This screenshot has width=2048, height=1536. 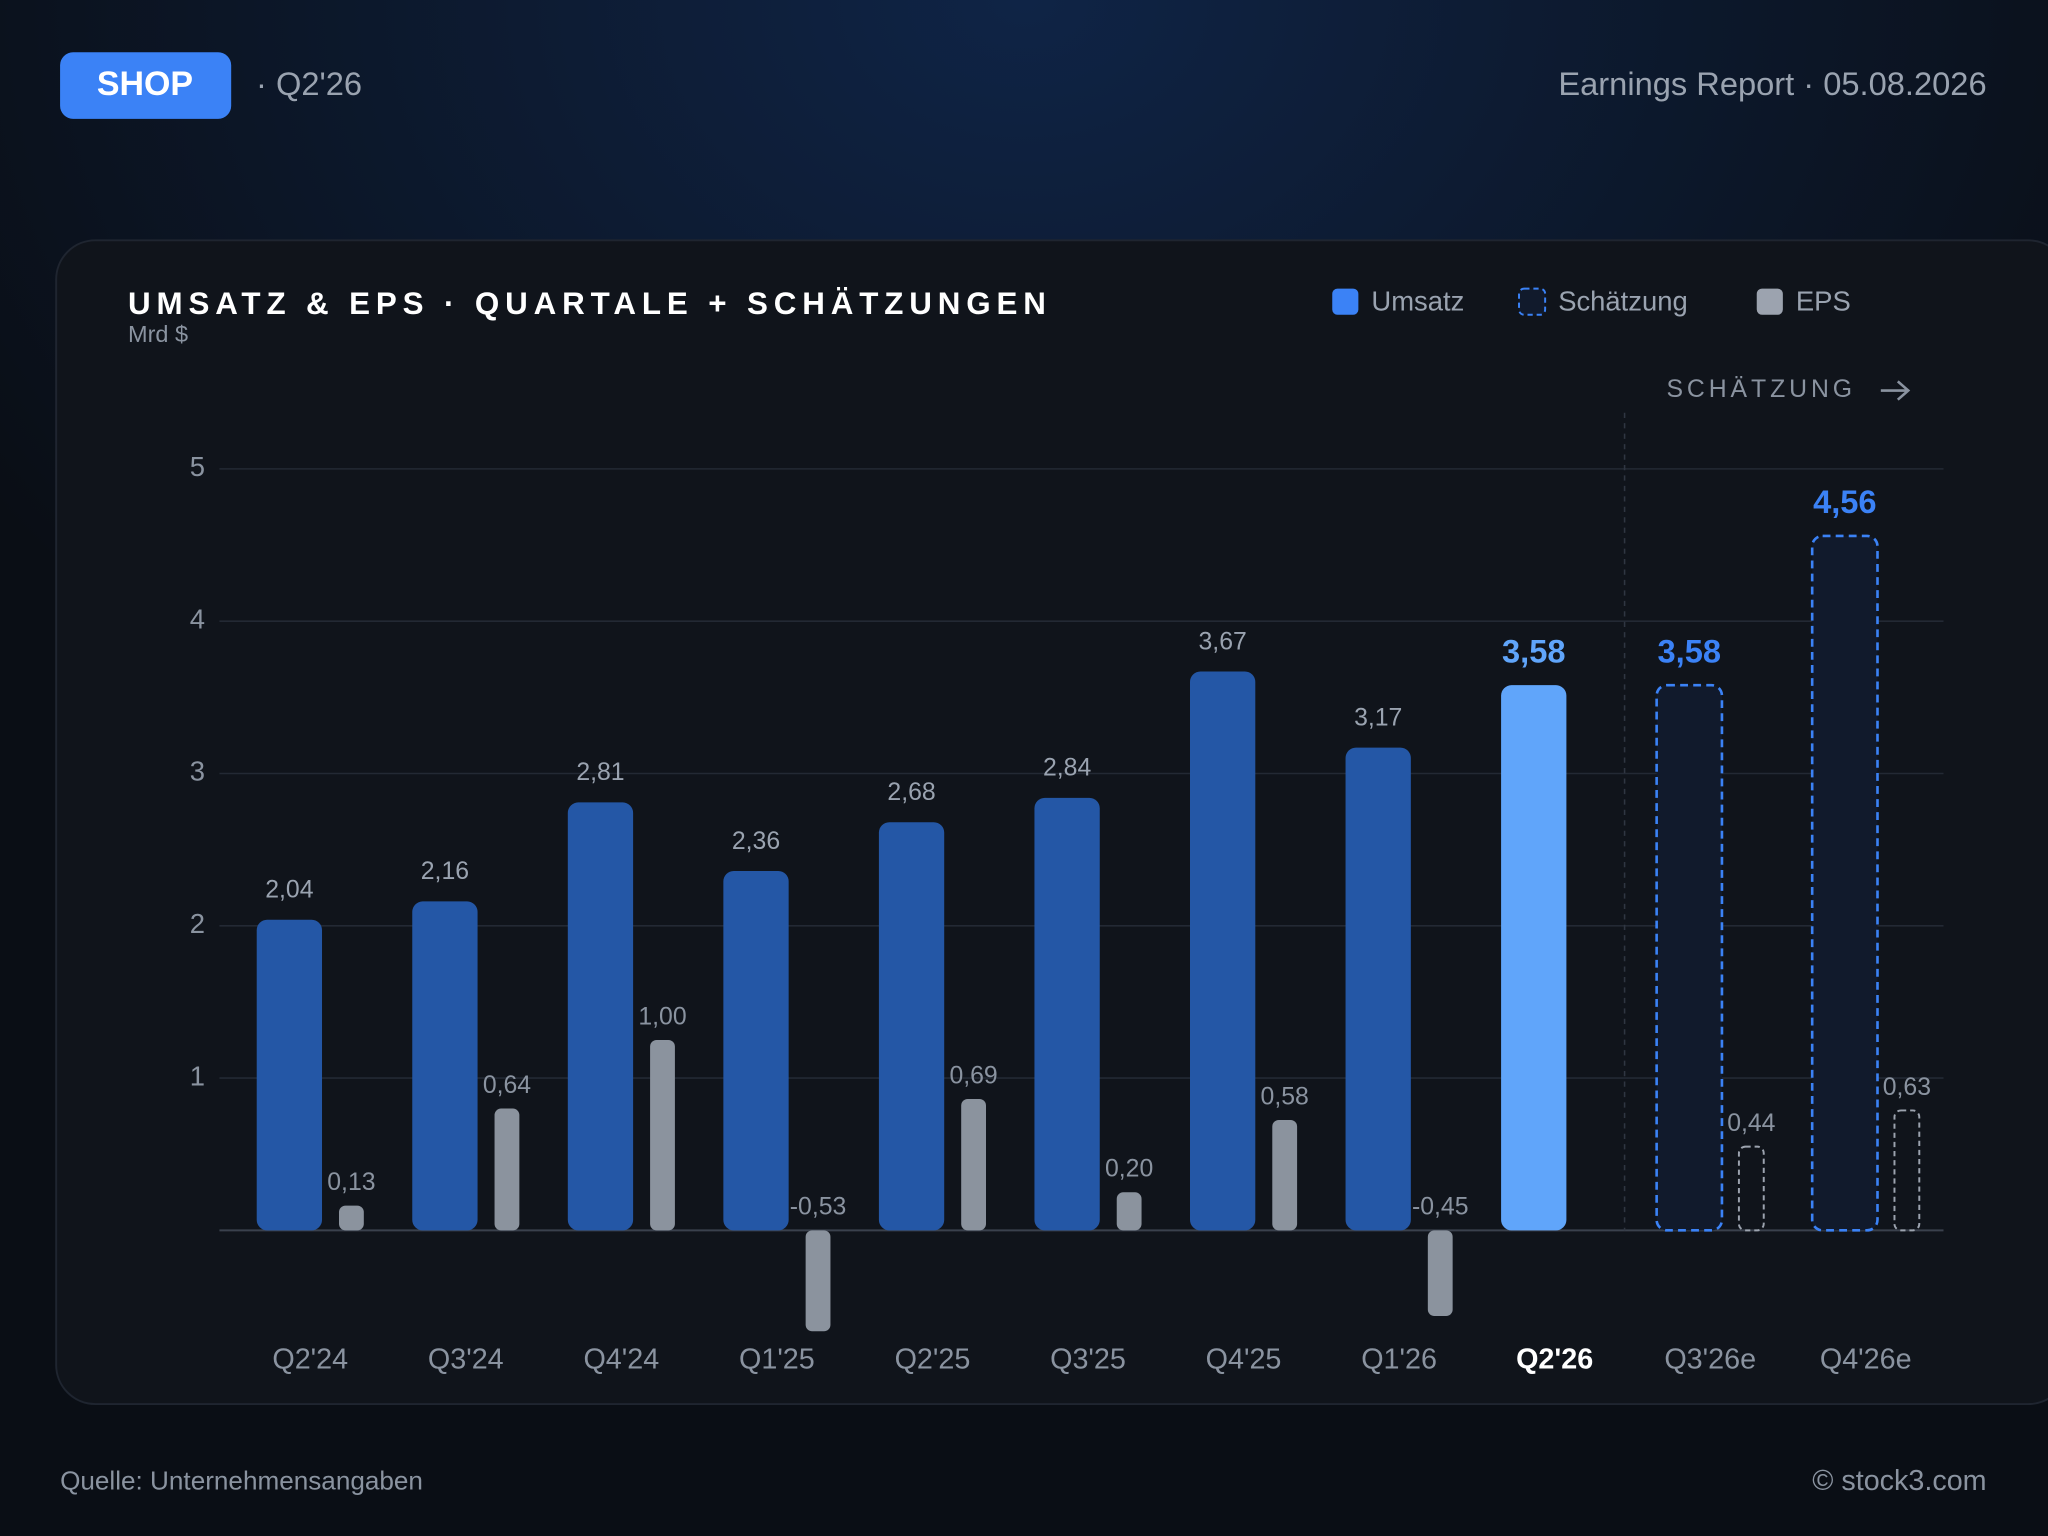 I want to click on eps-label: 0,44, so click(x=1751, y=1123).